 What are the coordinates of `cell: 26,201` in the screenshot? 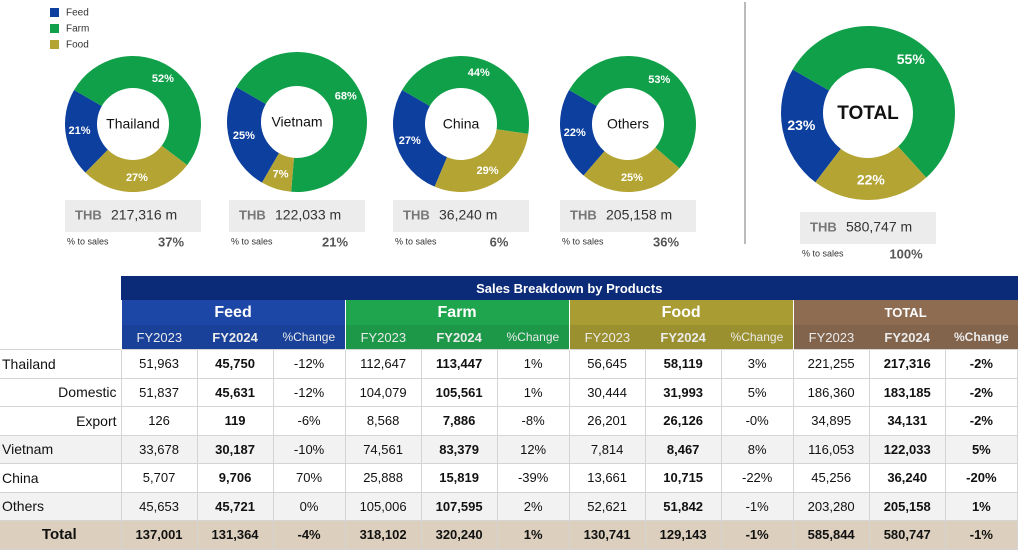 It's located at (607, 421).